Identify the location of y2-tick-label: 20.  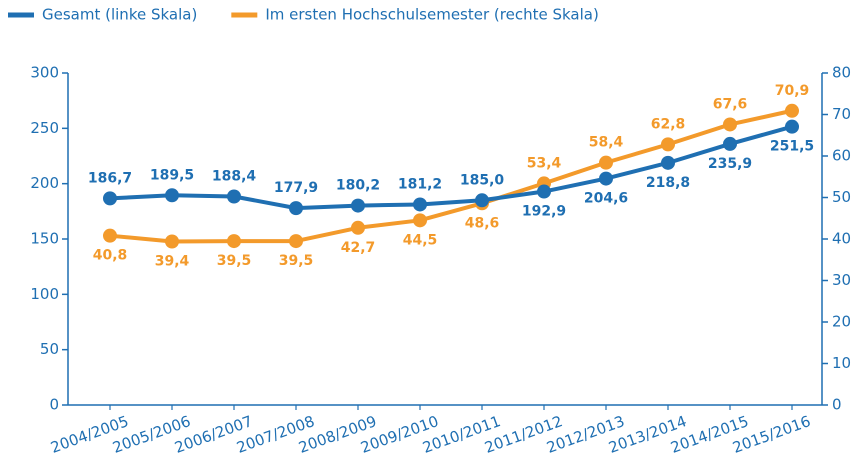
(841, 322).